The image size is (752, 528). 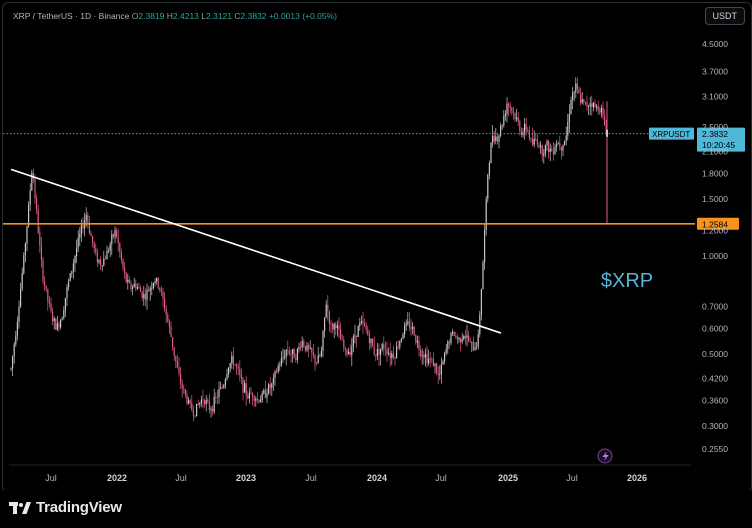 What do you see at coordinates (605, 456) in the screenshot?
I see `lightning-icon` at bounding box center [605, 456].